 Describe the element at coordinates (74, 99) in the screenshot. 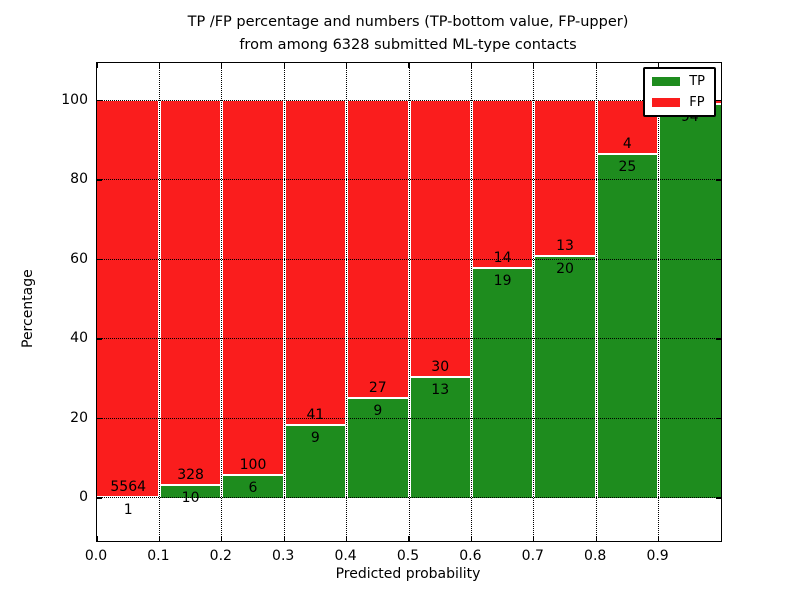

I see `y-tick-label: 100` at that location.